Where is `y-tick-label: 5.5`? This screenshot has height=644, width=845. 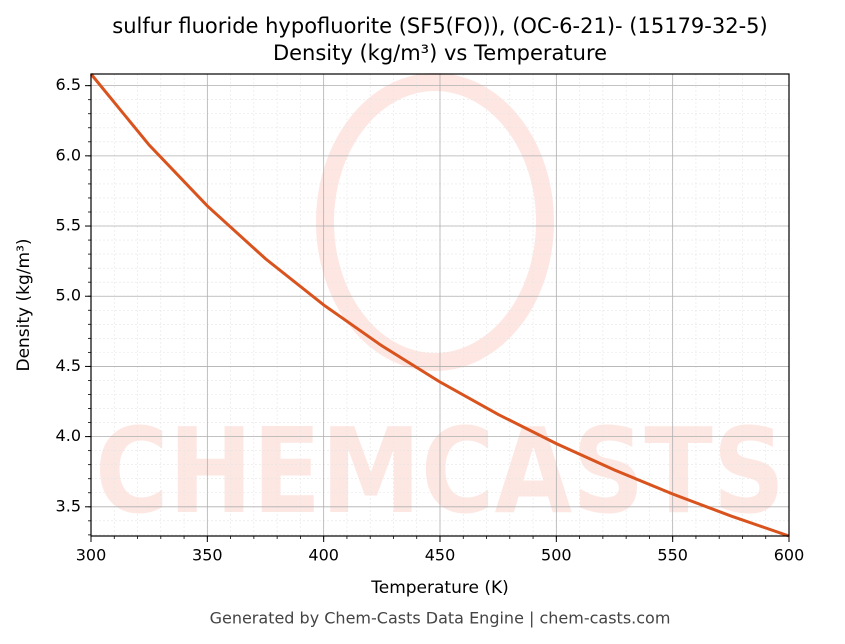 y-tick-label: 5.5 is located at coordinates (68, 225).